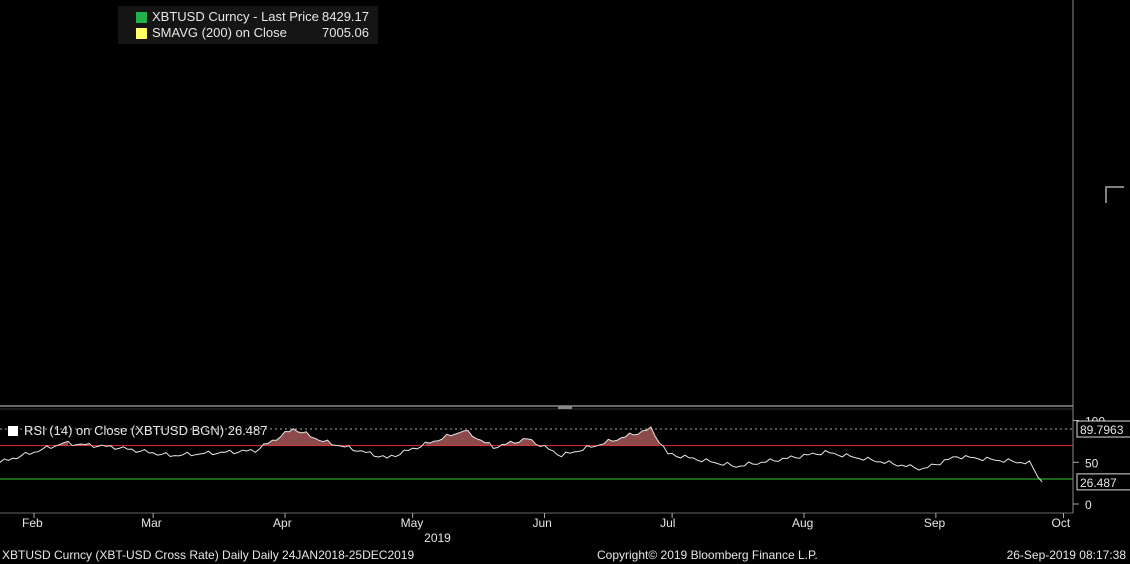 The image size is (1130, 564). Describe the element at coordinates (32, 523) in the screenshot. I see `x-tick-label: Feb` at that location.